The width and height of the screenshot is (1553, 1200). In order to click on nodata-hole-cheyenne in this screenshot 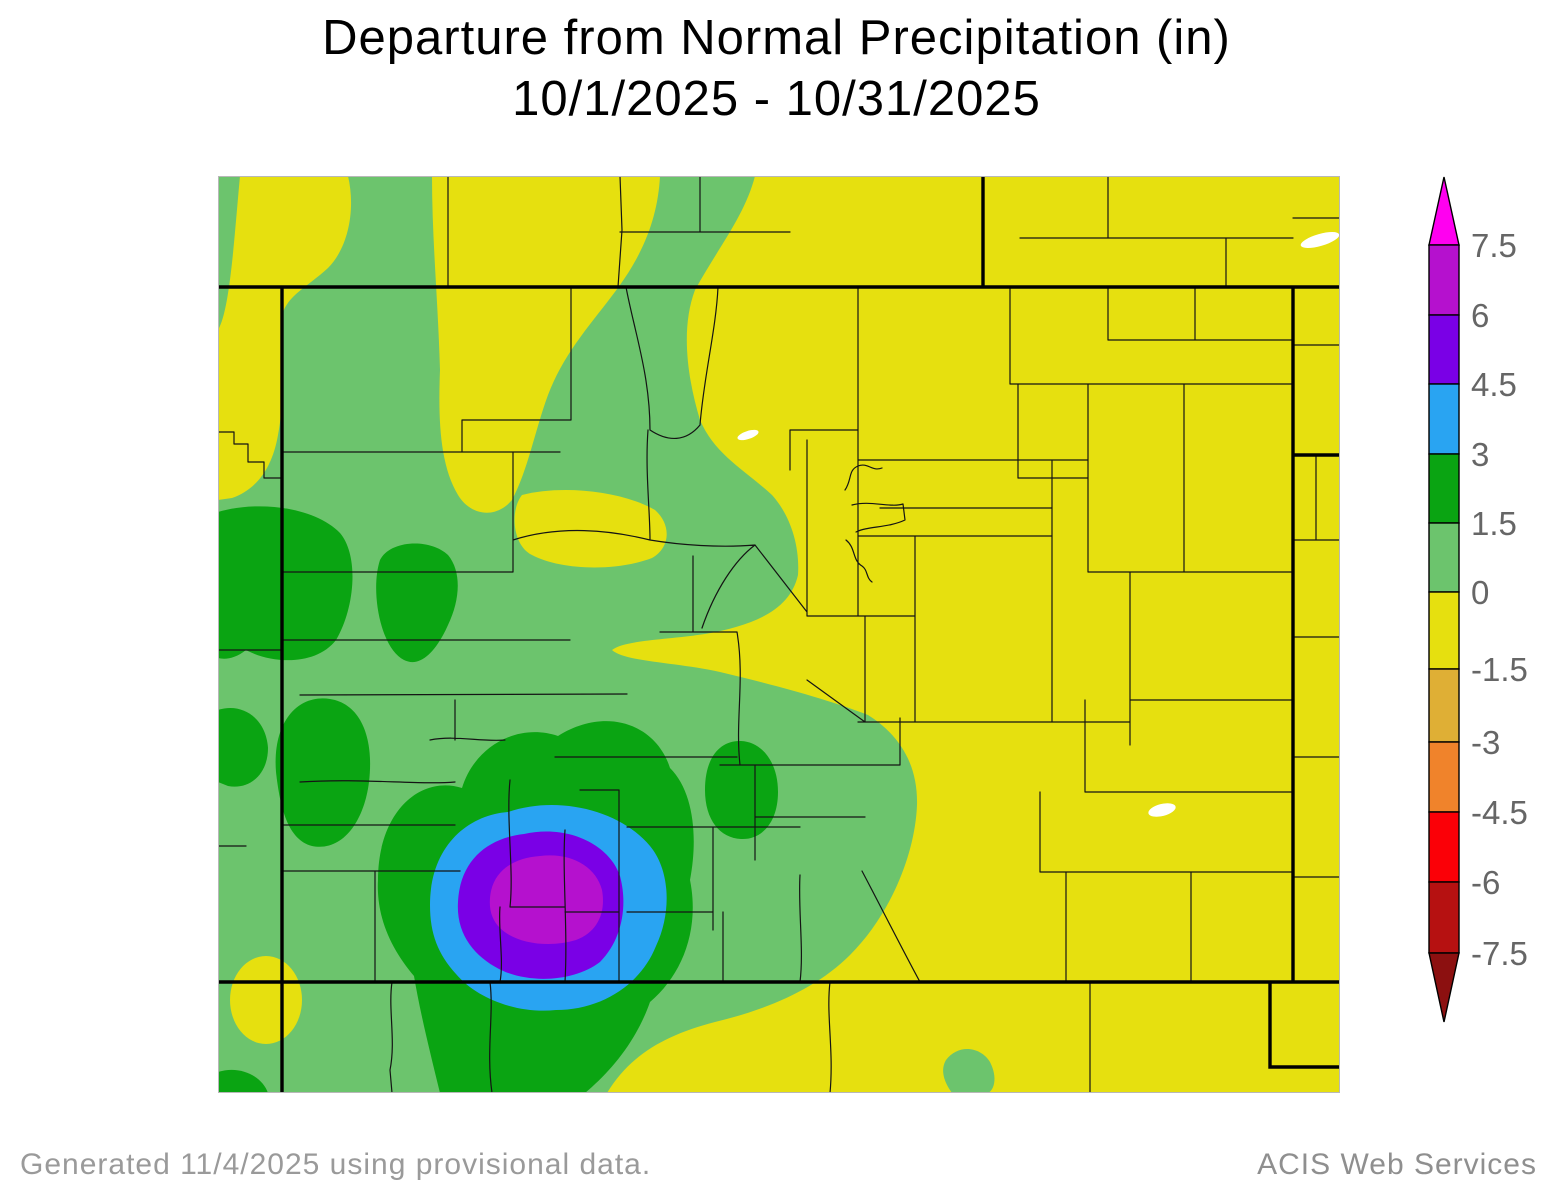, I will do `click(1162, 810)`.